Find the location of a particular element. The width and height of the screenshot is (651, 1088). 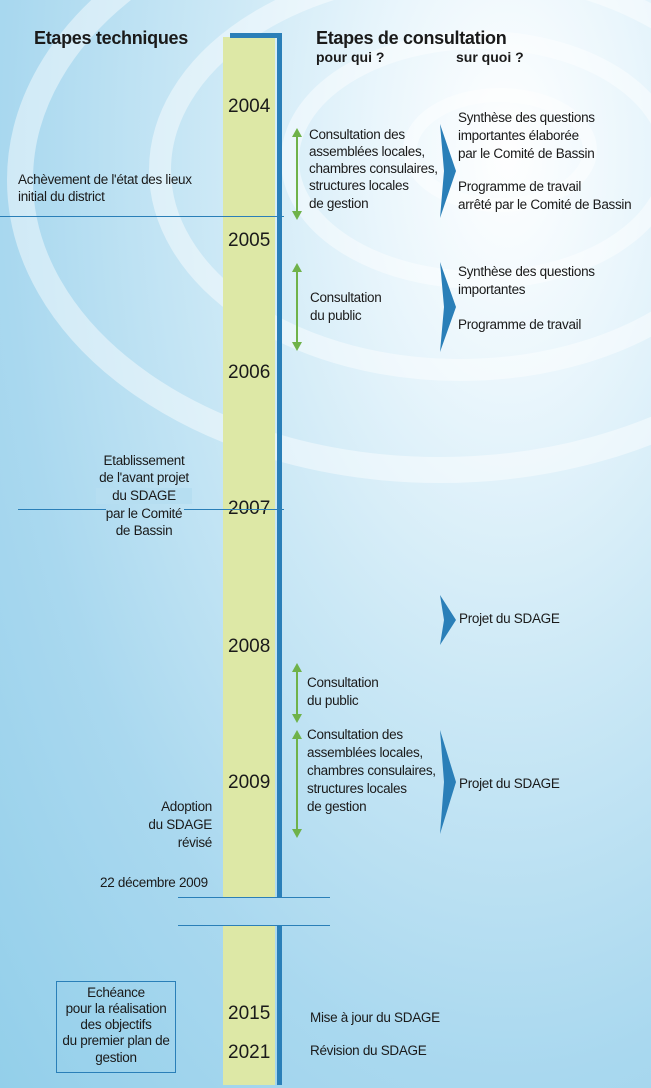

header-for-whom: pour qui ? is located at coordinates (350, 57).